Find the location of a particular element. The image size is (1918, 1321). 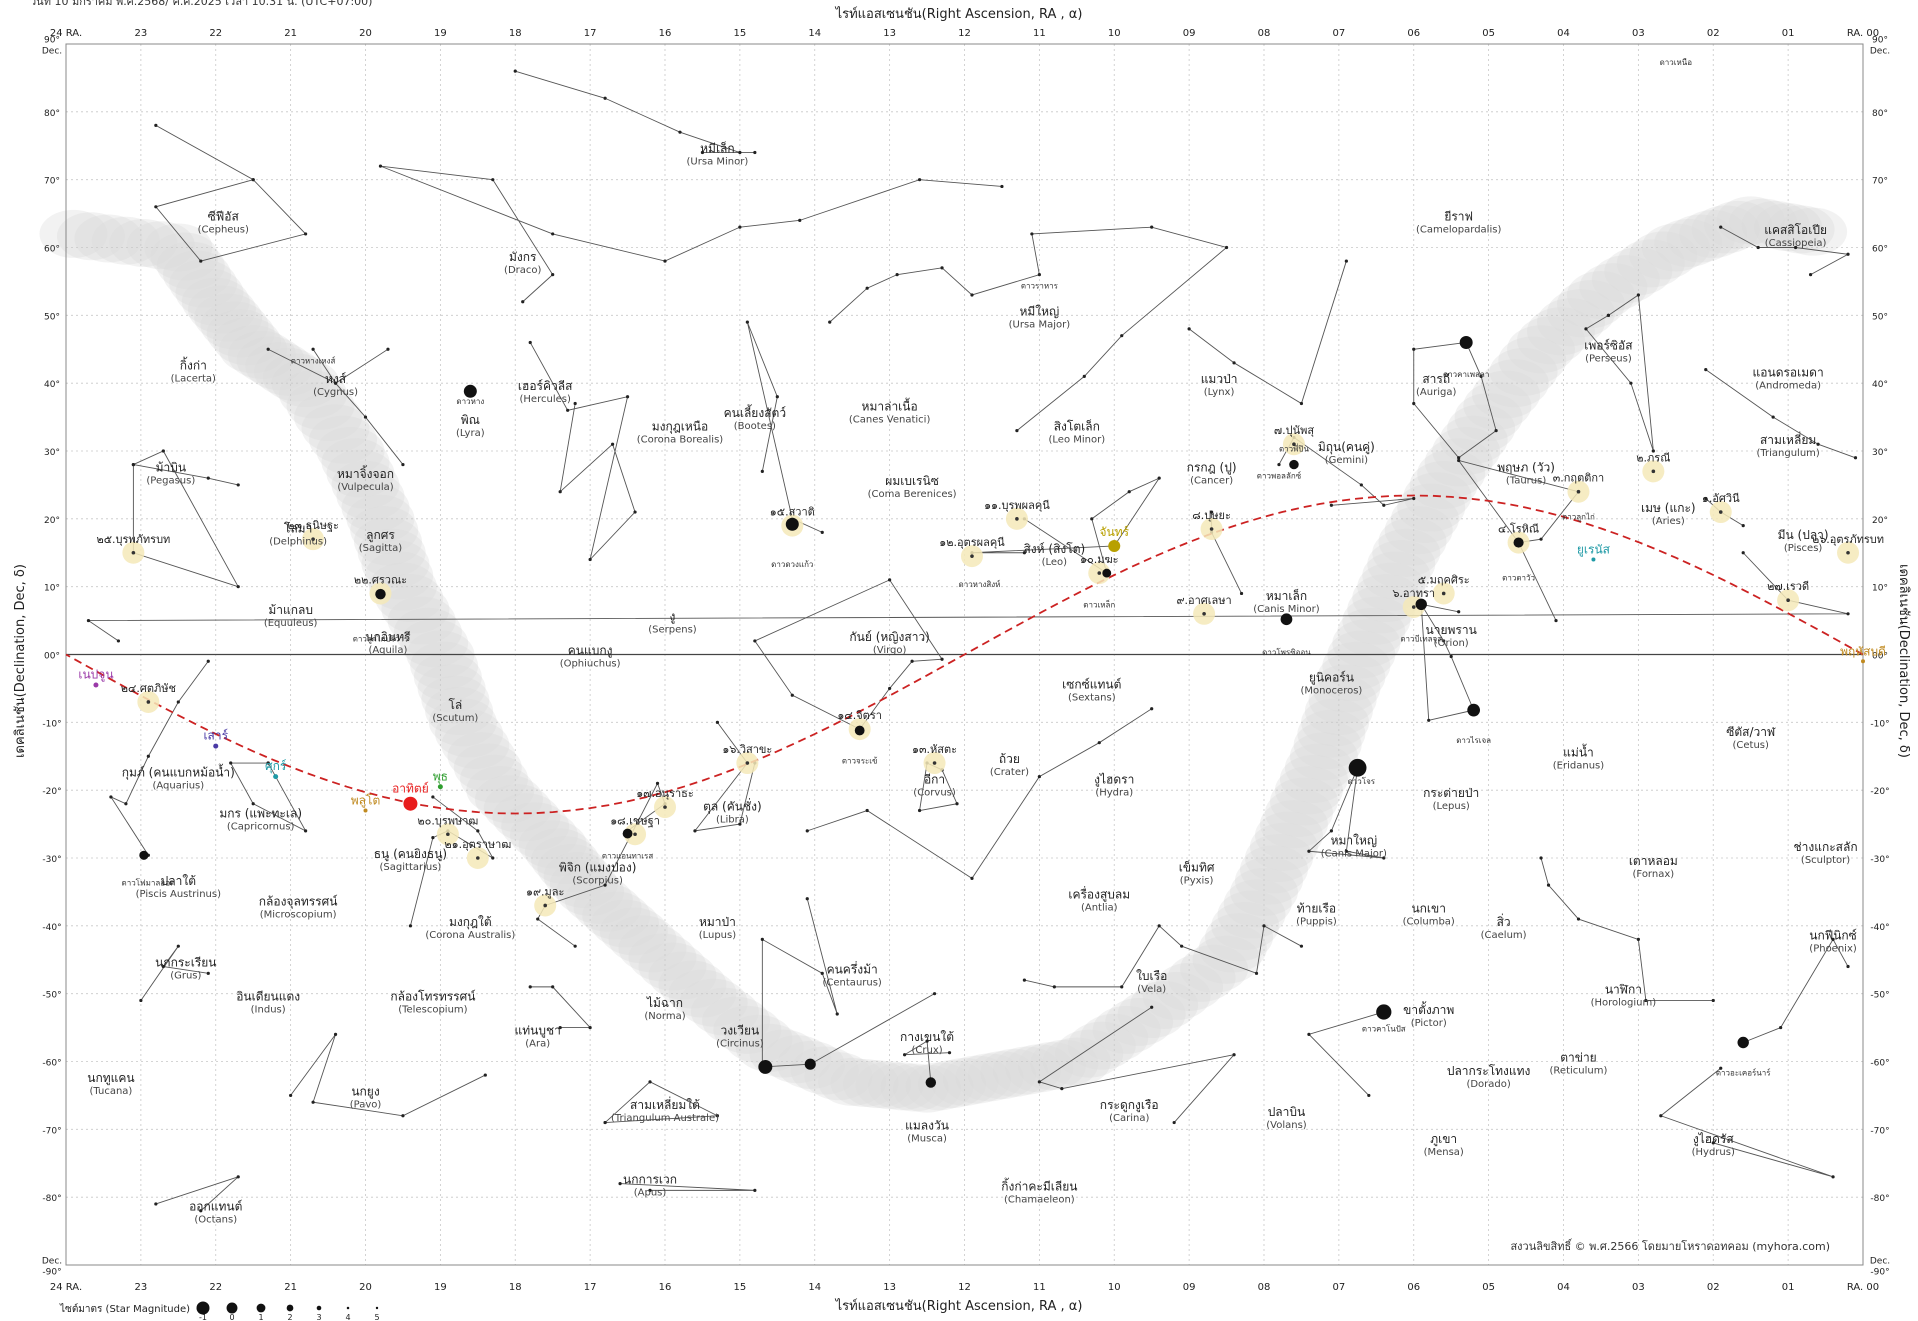

star-name: ดาวหางเหงส์ is located at coordinates (313, 360).